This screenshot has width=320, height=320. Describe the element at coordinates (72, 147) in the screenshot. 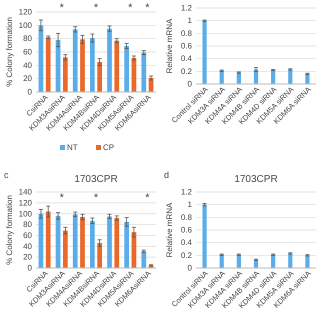

I see `legend-label: NT` at that location.